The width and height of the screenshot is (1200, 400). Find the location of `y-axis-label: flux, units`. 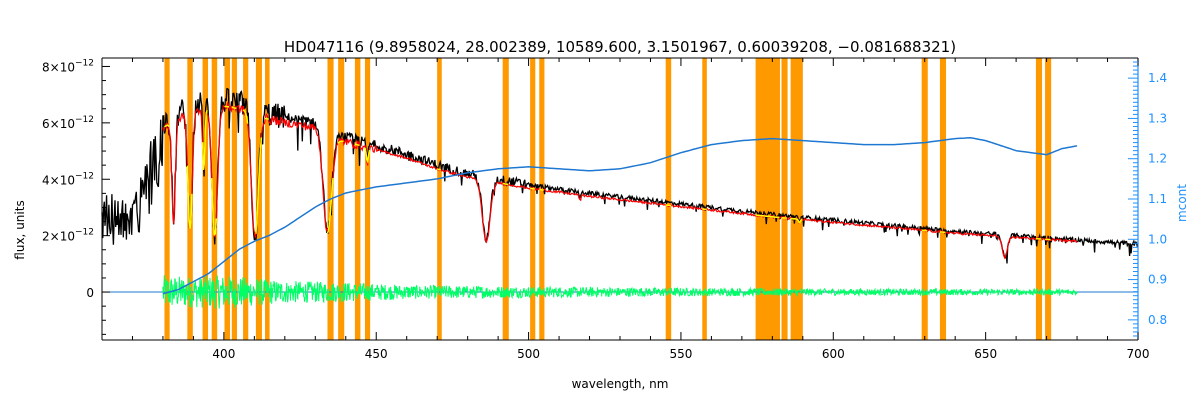

y-axis-label: flux, units is located at coordinates (20, 229).